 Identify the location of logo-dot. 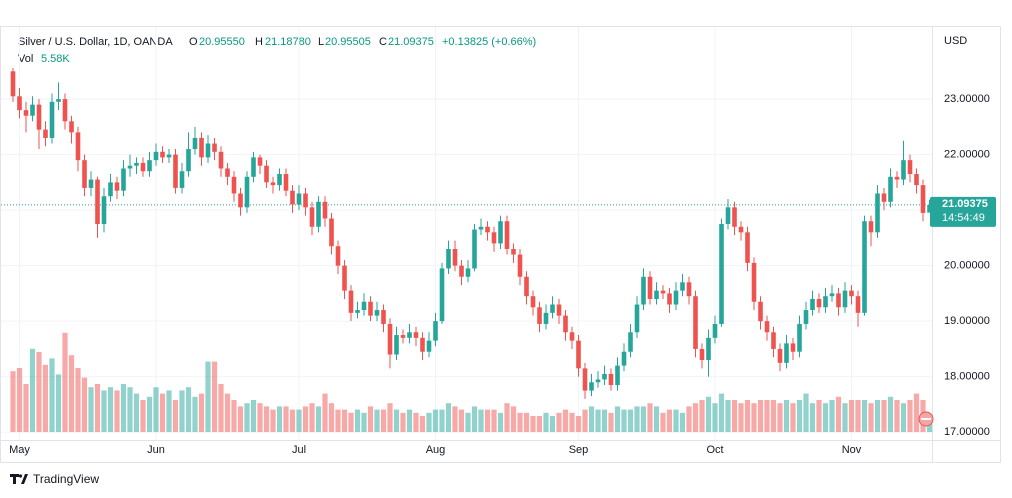
(20, 476).